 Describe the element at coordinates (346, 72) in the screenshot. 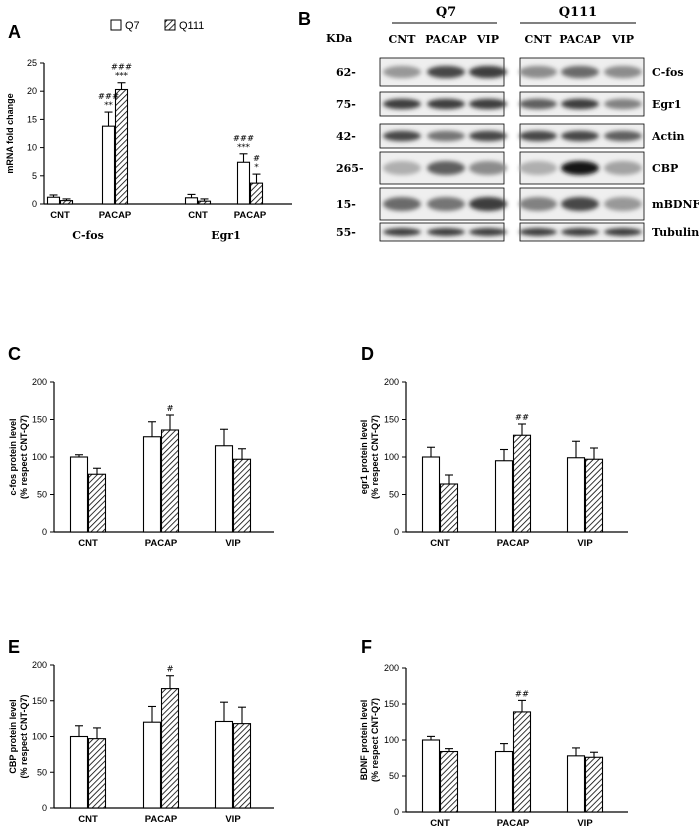

I see `blot-kda-marker: 62-` at that location.